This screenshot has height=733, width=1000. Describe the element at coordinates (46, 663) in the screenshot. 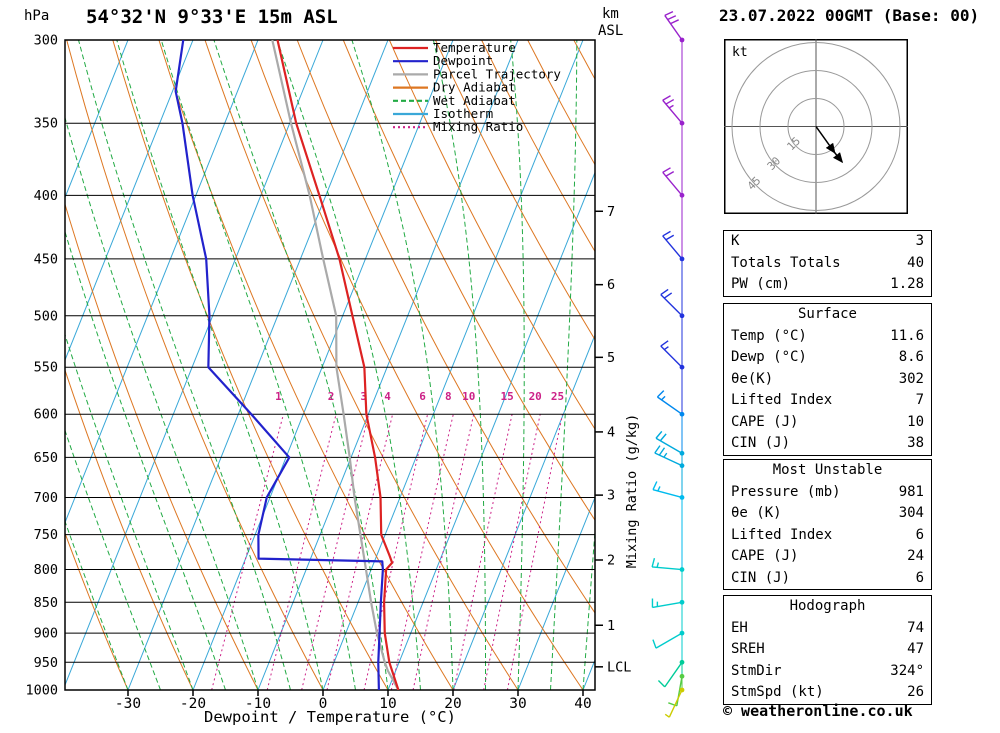

I see `pressure-tick-label: 950` at that location.